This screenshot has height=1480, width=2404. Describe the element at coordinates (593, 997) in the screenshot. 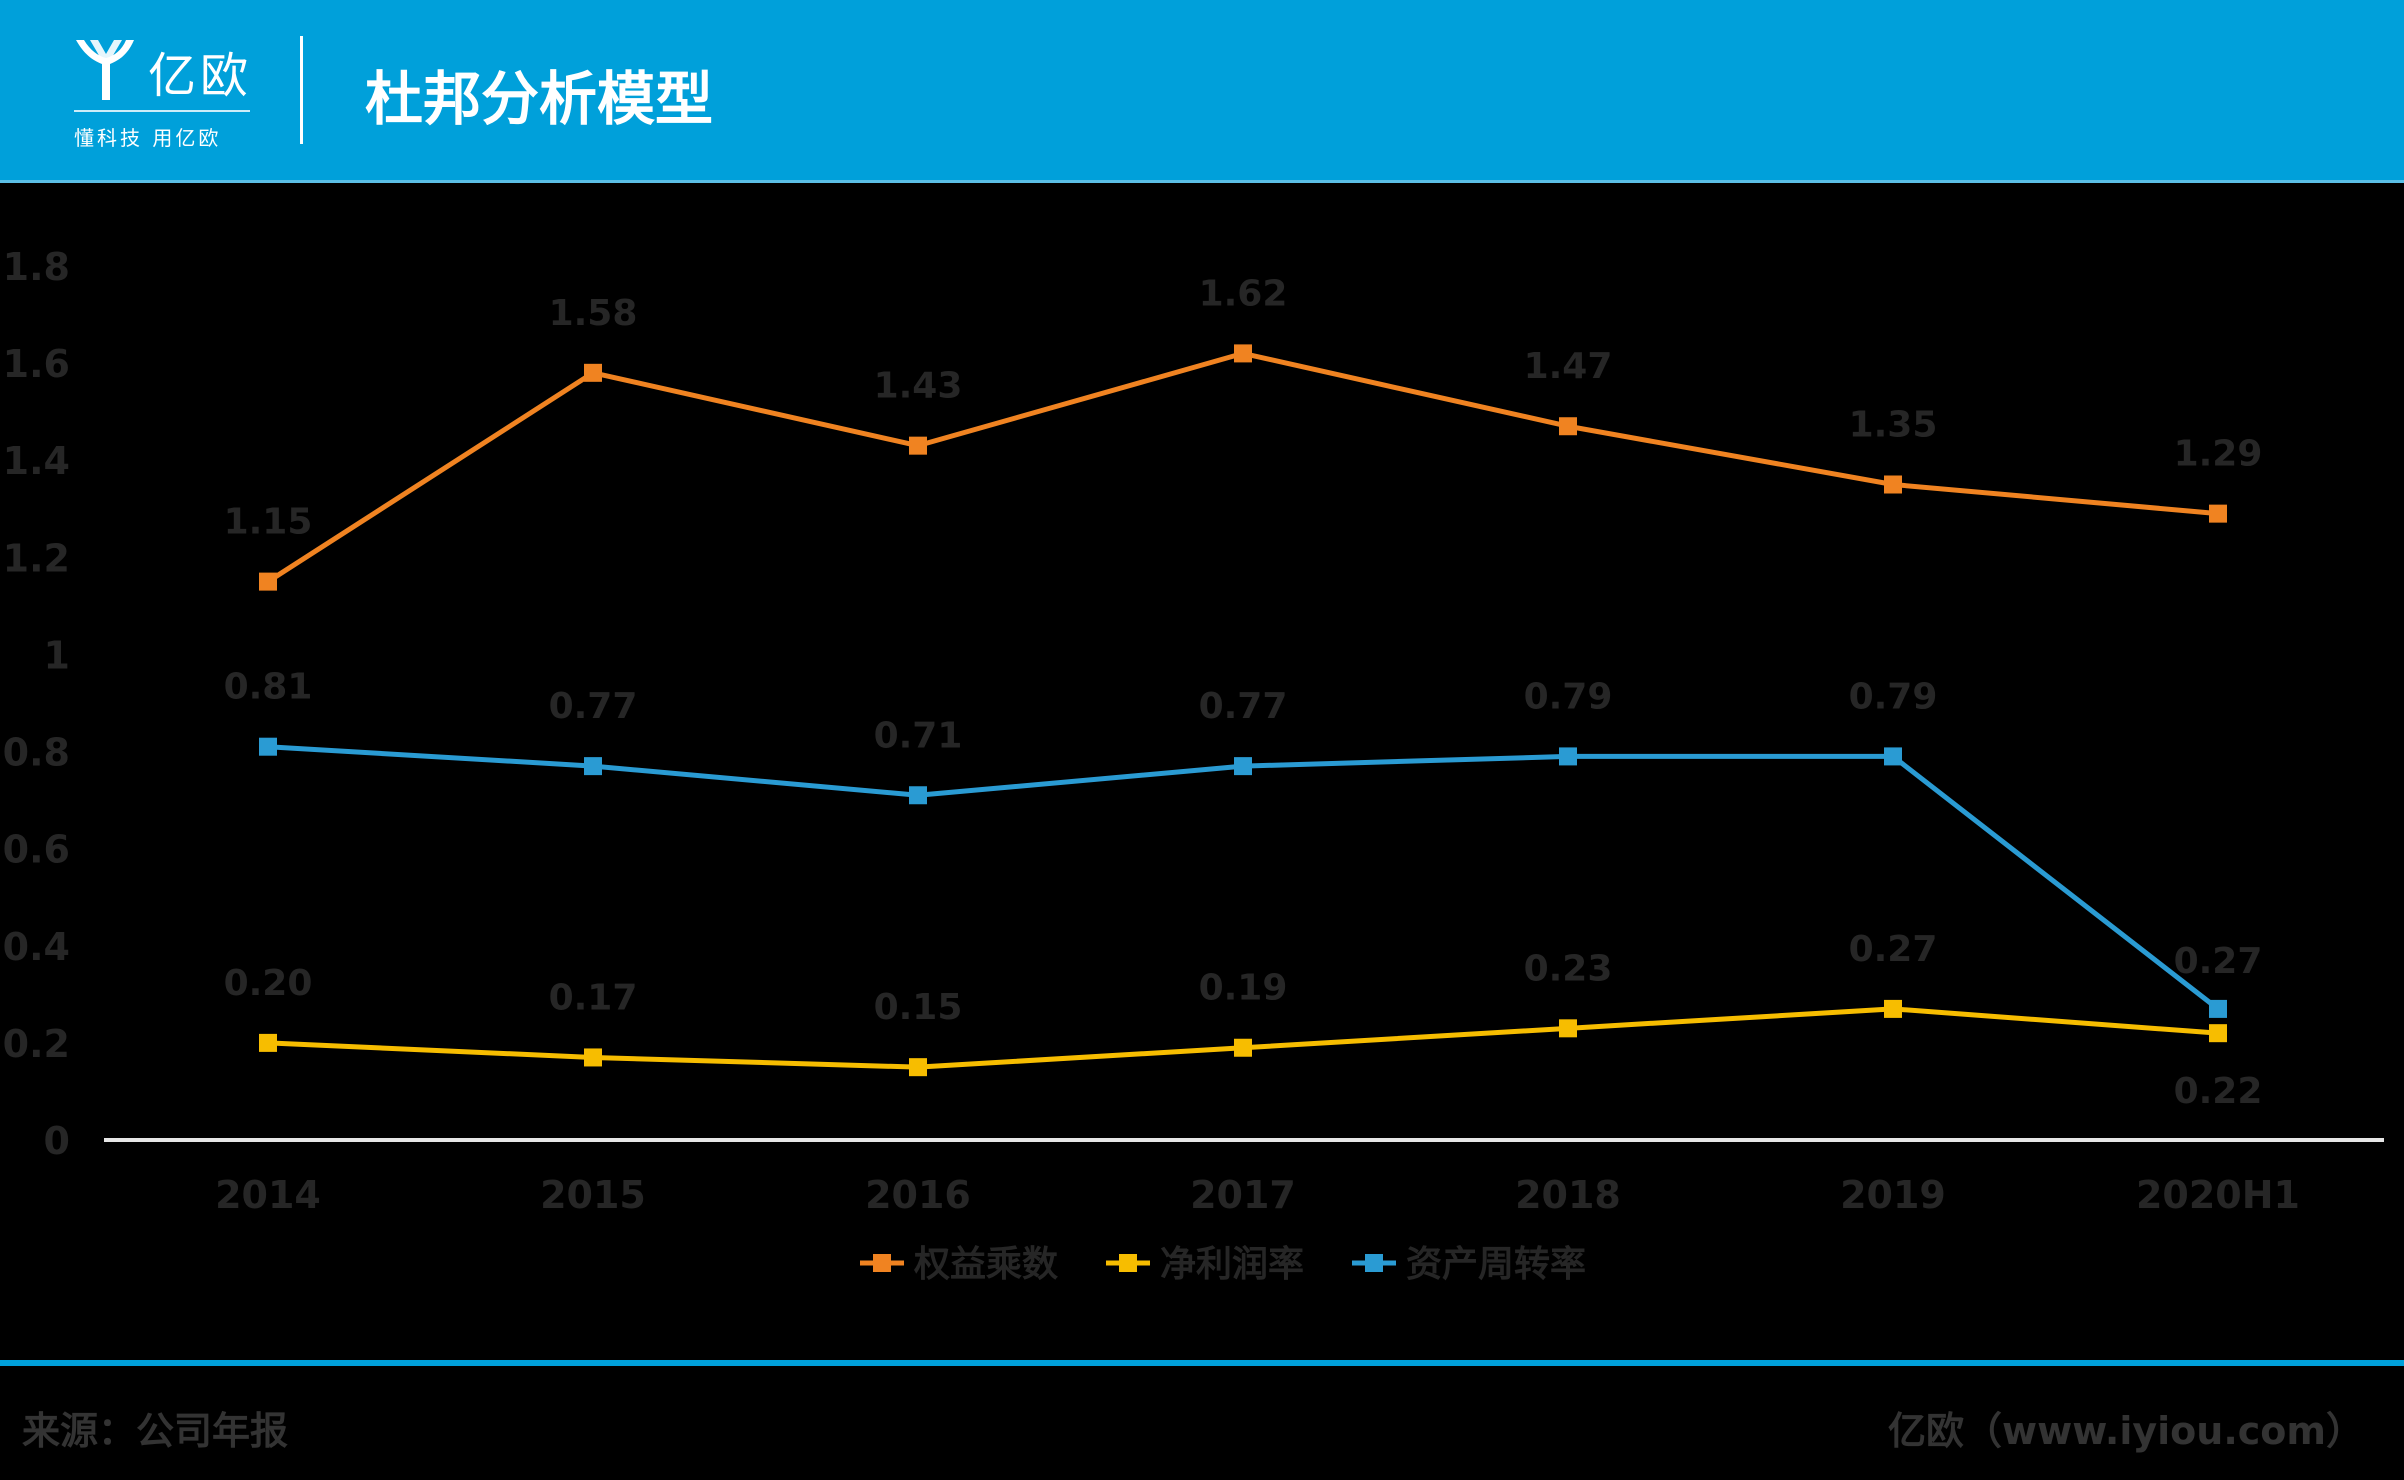

I see `data-label: 0.17` at that location.